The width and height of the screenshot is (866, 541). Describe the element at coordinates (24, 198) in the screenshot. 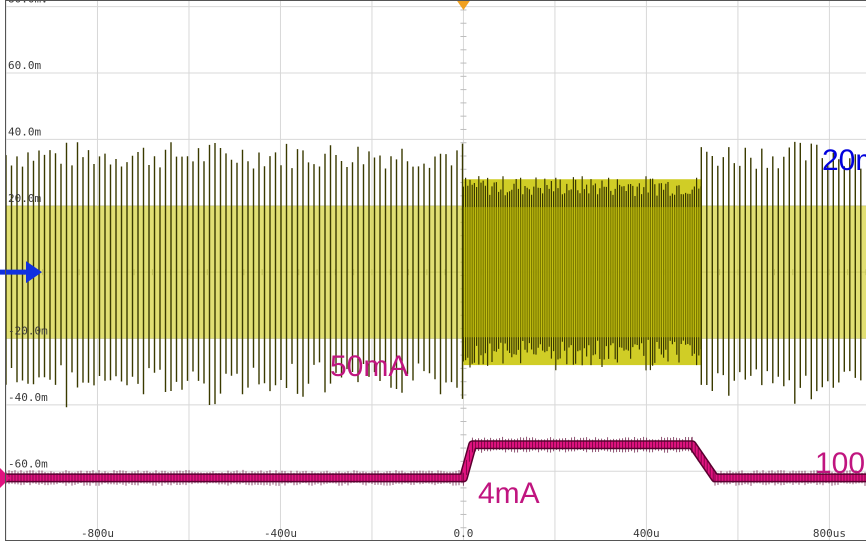

I see `y-tick-label: 20.0m` at that location.